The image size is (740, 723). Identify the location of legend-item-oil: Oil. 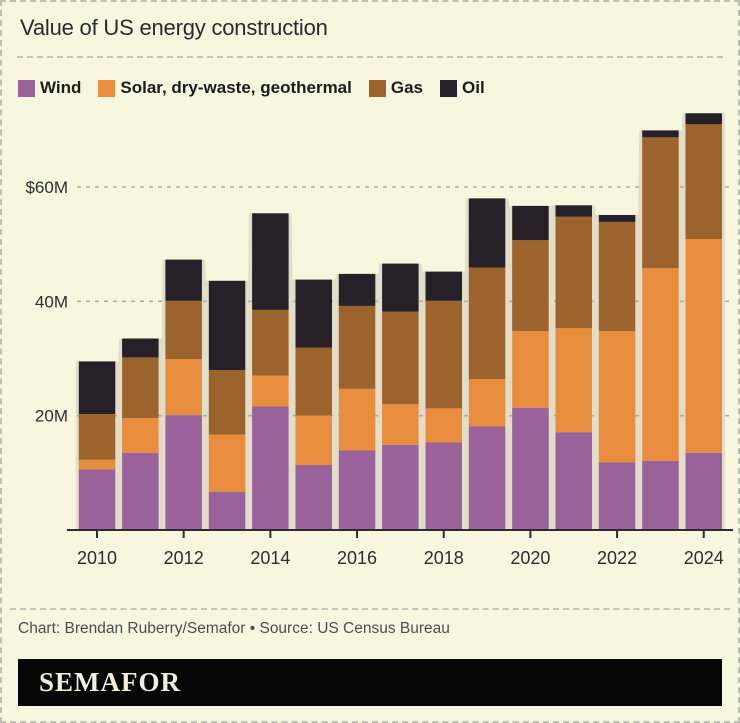
(462, 88).